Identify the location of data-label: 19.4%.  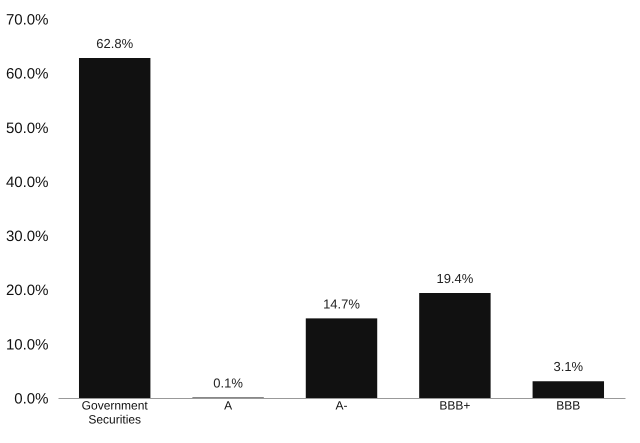
(455, 278).